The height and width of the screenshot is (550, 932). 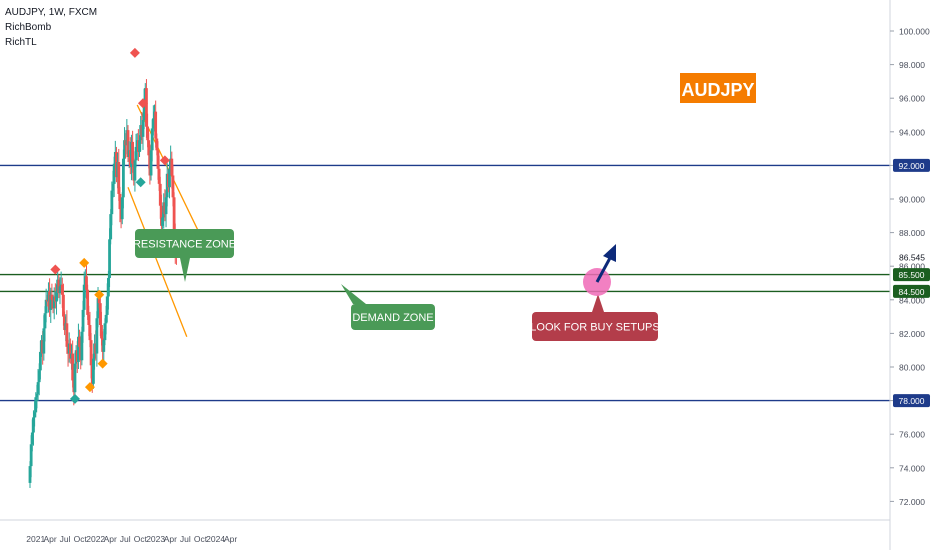 I want to click on audjpy-badge-label: AUDJPY, so click(x=717, y=90).